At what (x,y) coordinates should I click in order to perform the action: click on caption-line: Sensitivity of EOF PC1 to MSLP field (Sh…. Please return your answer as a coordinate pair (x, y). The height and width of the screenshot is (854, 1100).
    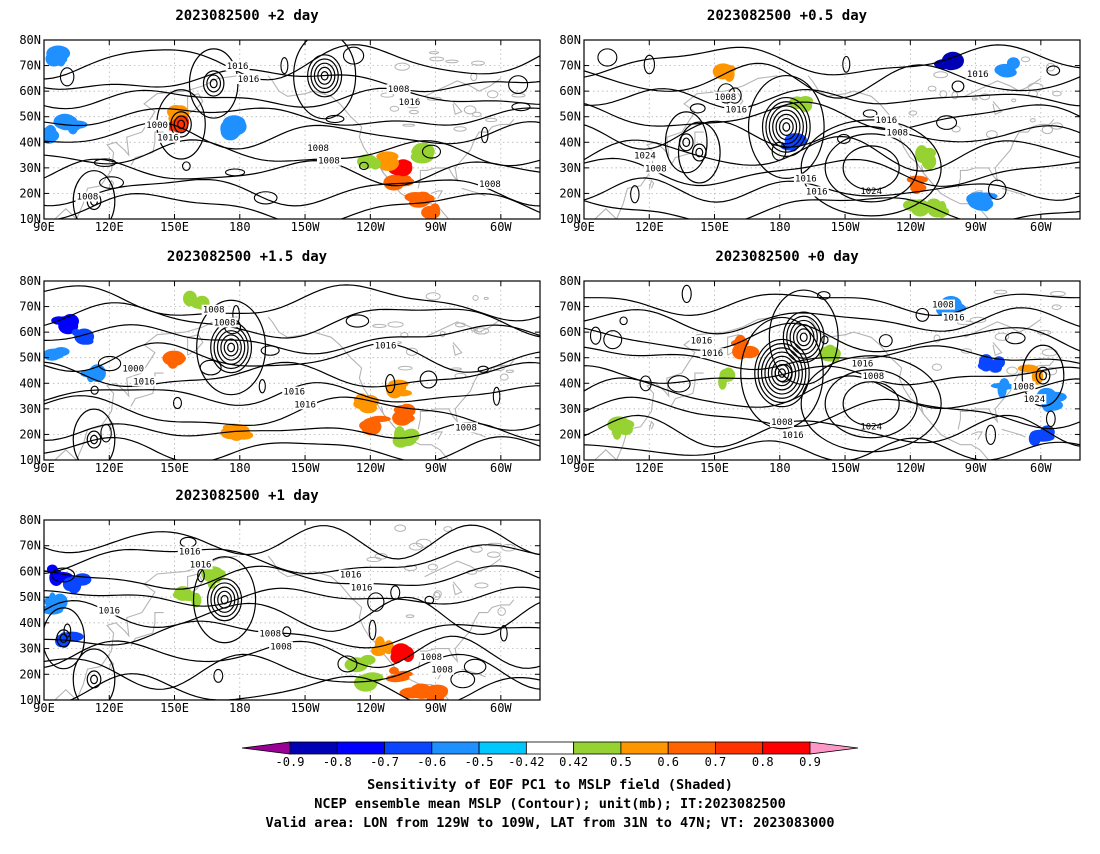
    Looking at the image, I should click on (550, 785).